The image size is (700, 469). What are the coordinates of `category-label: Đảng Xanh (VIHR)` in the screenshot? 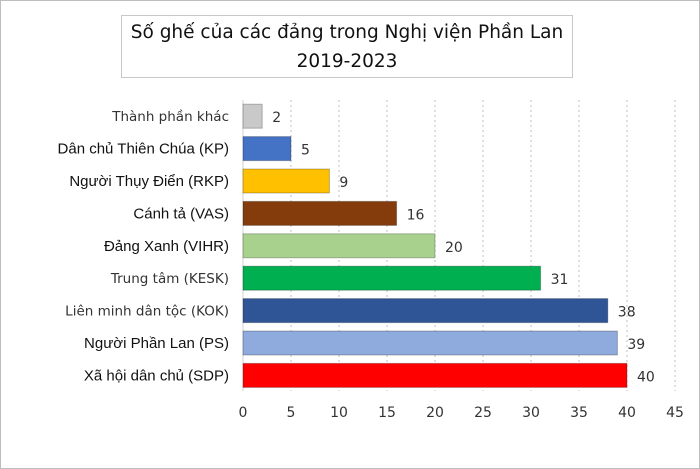 It's located at (166, 246).